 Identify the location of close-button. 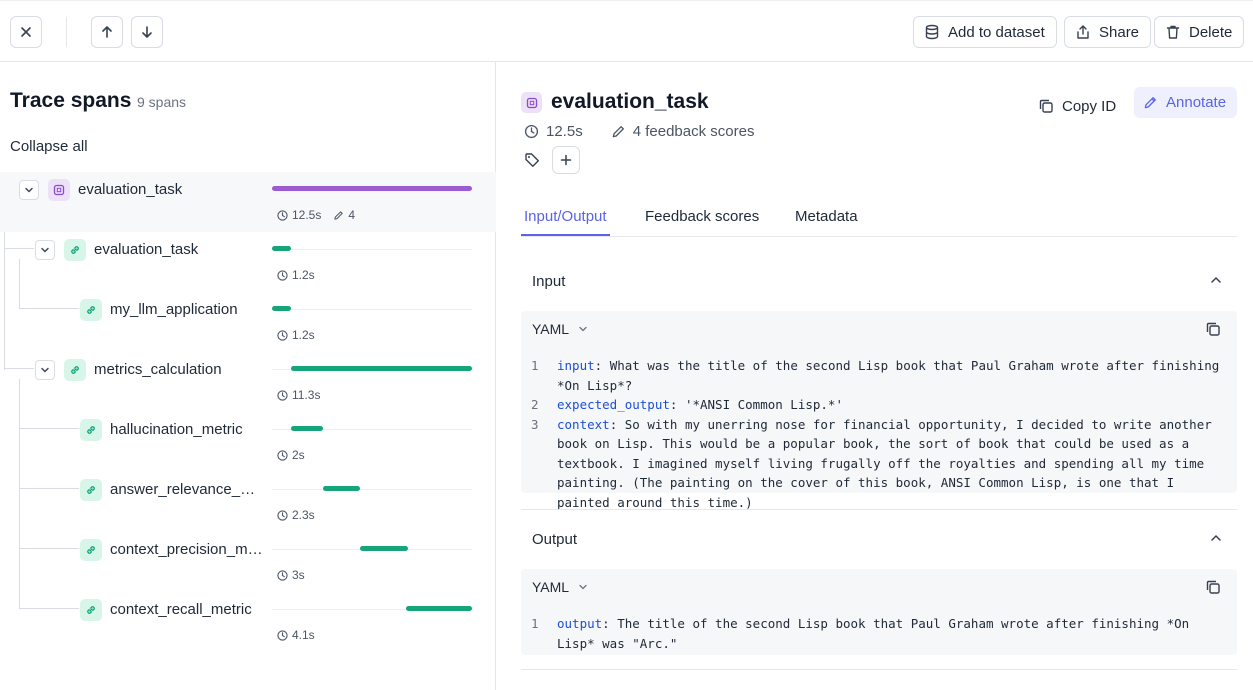
(26, 32).